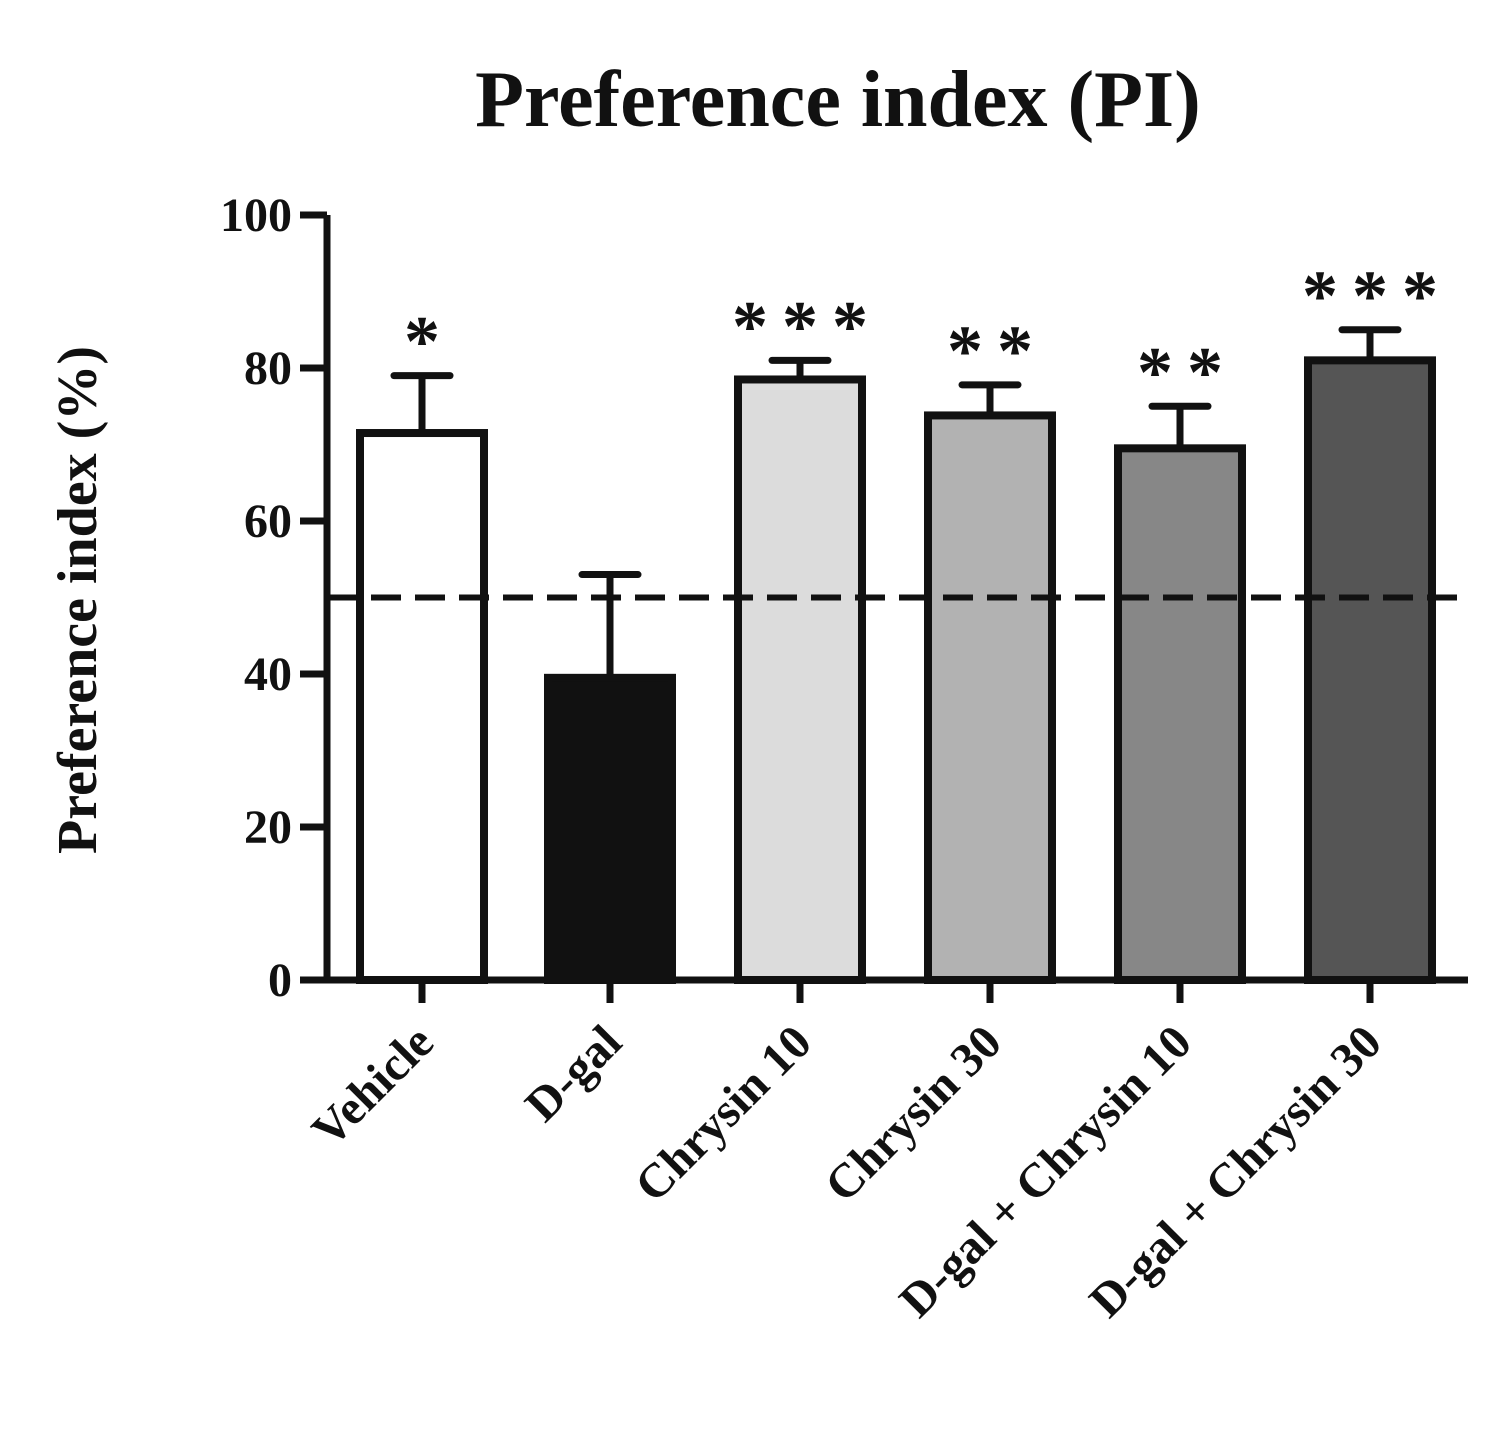 The width and height of the screenshot is (1512, 1436). What do you see at coordinates (256, 215) in the screenshot?
I see `y-tick-label: 100` at bounding box center [256, 215].